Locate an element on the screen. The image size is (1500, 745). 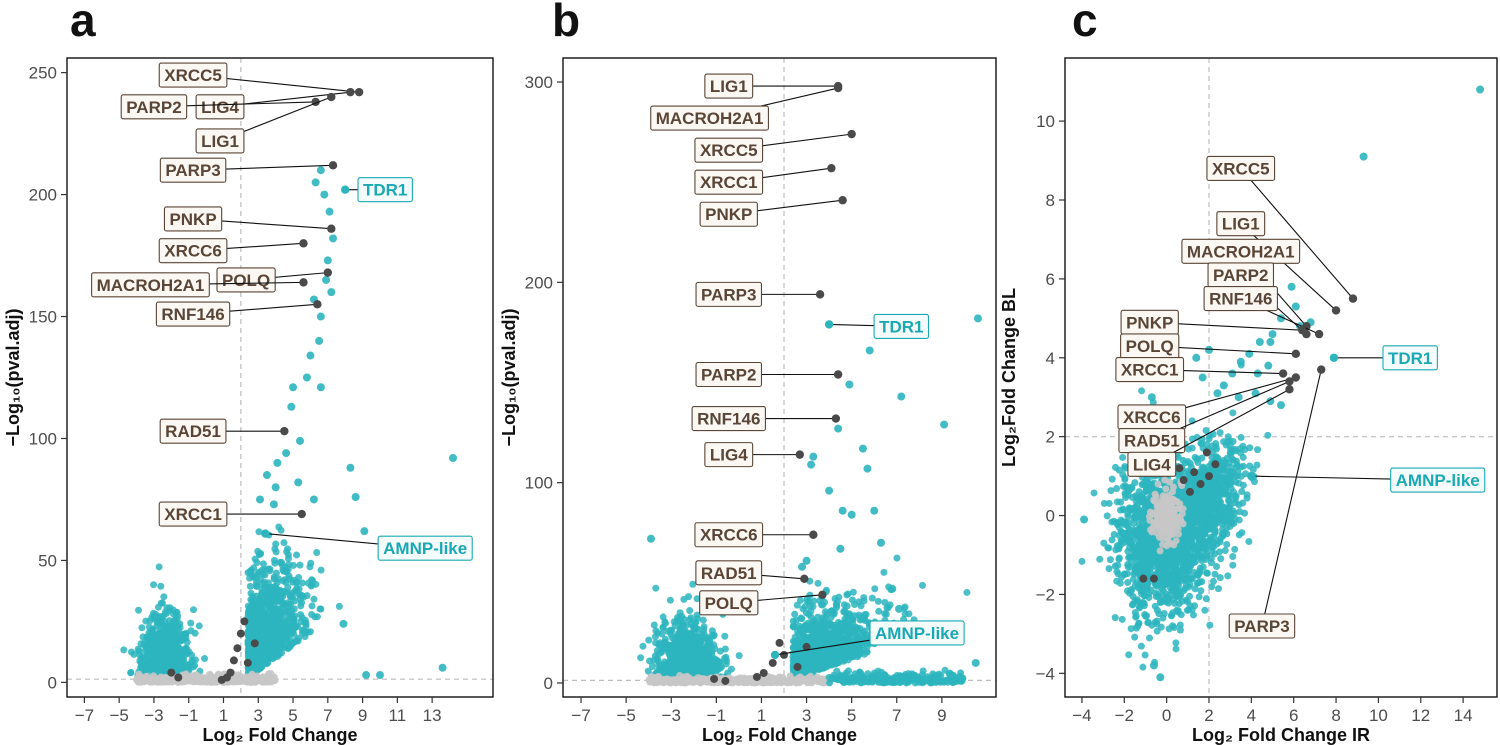
gene-label-text: MACROH2A1 is located at coordinates (151, 285).